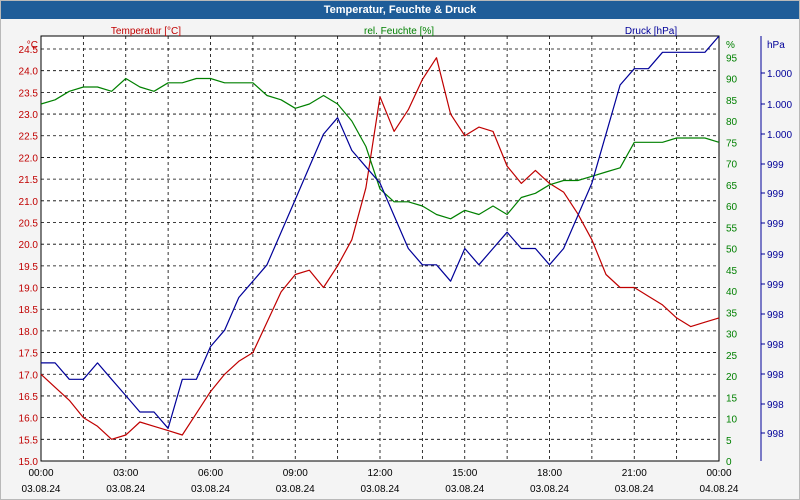 The width and height of the screenshot is (800, 500). I want to click on x-tick-time-label: 15:00, so click(464, 473).